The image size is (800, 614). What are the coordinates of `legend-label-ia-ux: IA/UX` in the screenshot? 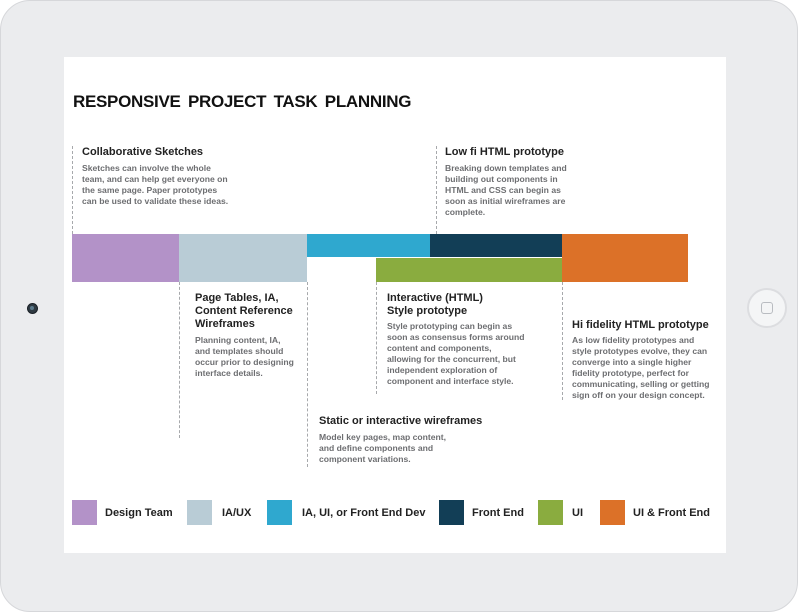 It's located at (237, 513).